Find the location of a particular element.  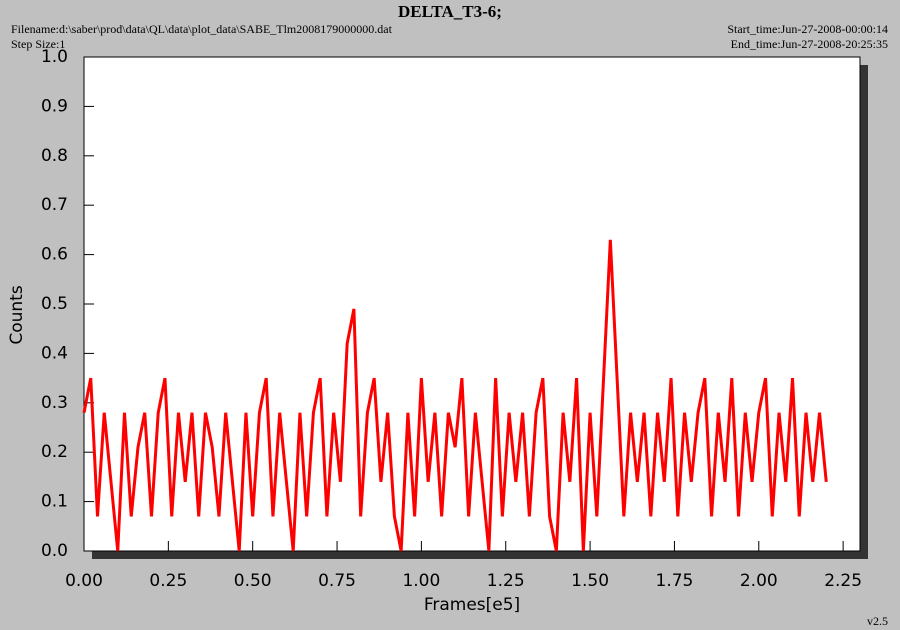

y-tick-label: 0.5 is located at coordinates (54, 304).